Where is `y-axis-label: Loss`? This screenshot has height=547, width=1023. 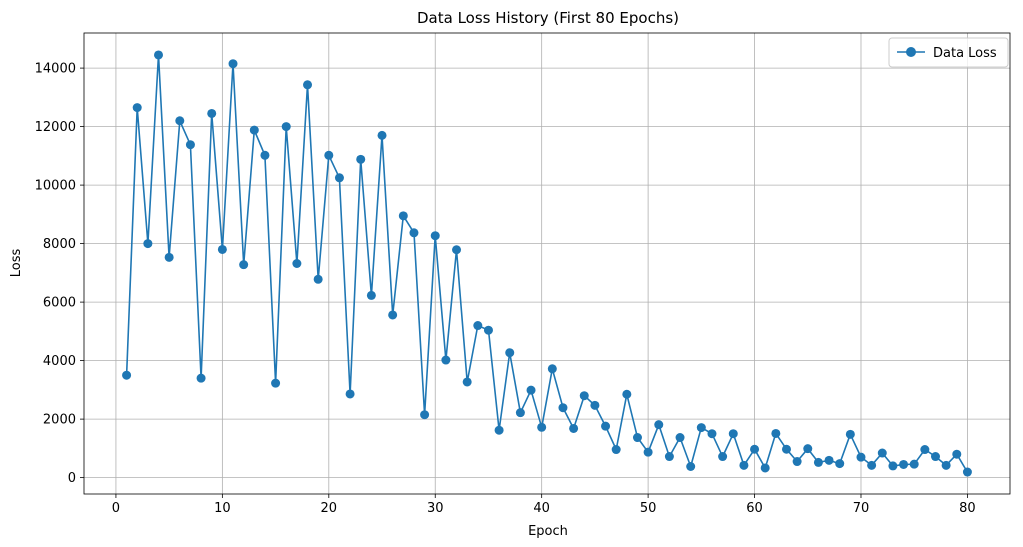
y-axis-label: Loss is located at coordinates (16, 263).